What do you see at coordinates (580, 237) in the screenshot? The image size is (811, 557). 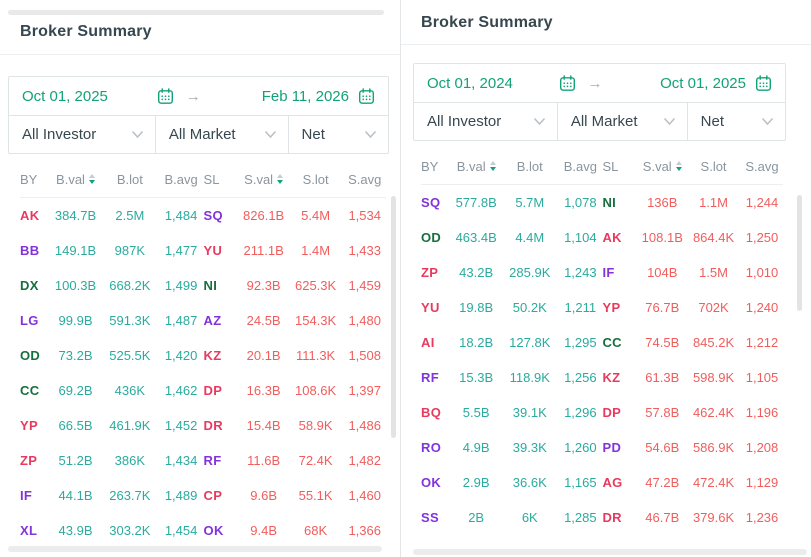 I see `buy-avg: 1,104` at bounding box center [580, 237].